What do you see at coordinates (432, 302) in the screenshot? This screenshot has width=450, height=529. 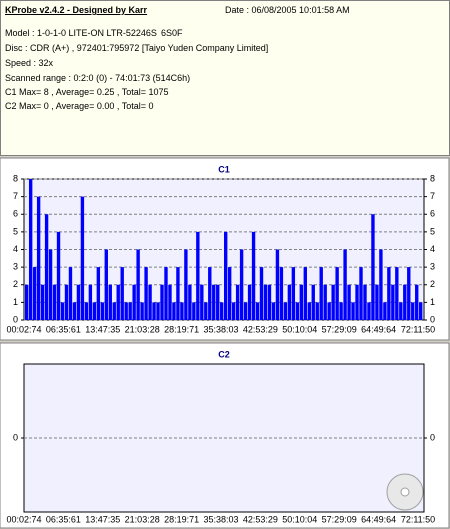 I see `y2-tick-label: 1` at bounding box center [432, 302].